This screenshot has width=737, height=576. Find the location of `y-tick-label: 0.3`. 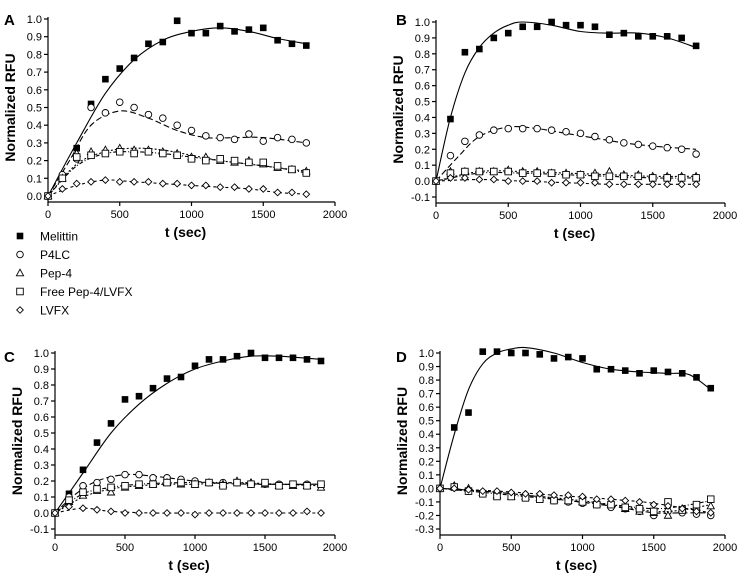

y-tick-label: 0.3 is located at coordinates (426, 449).